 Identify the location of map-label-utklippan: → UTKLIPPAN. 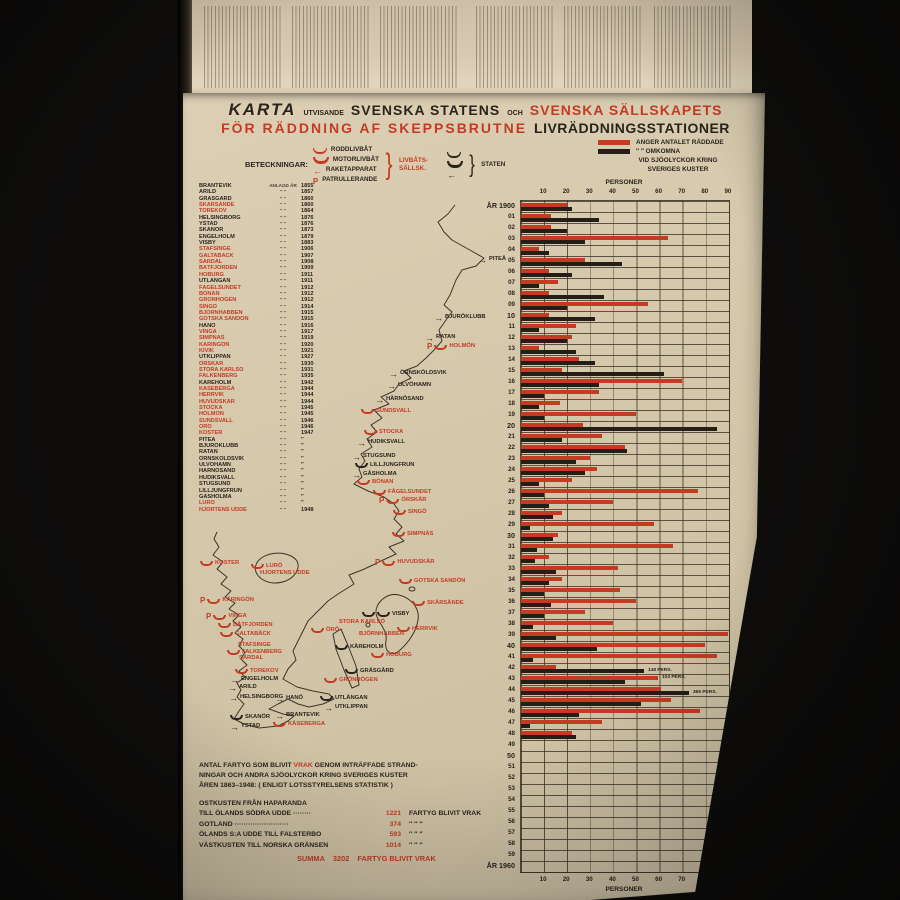
(346, 708).